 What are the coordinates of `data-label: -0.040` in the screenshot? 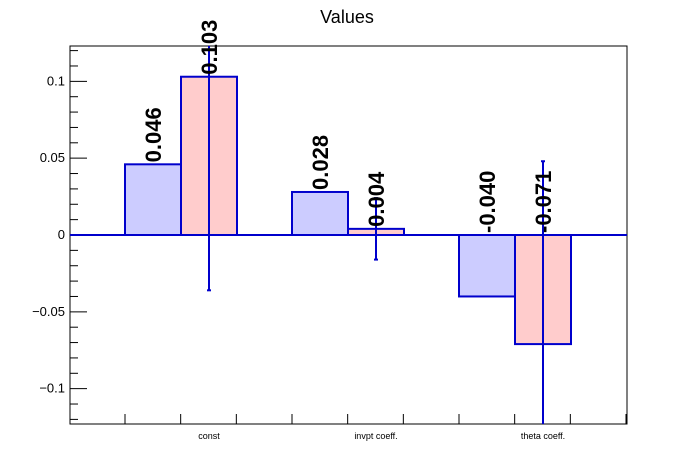 It's located at (487, 202).